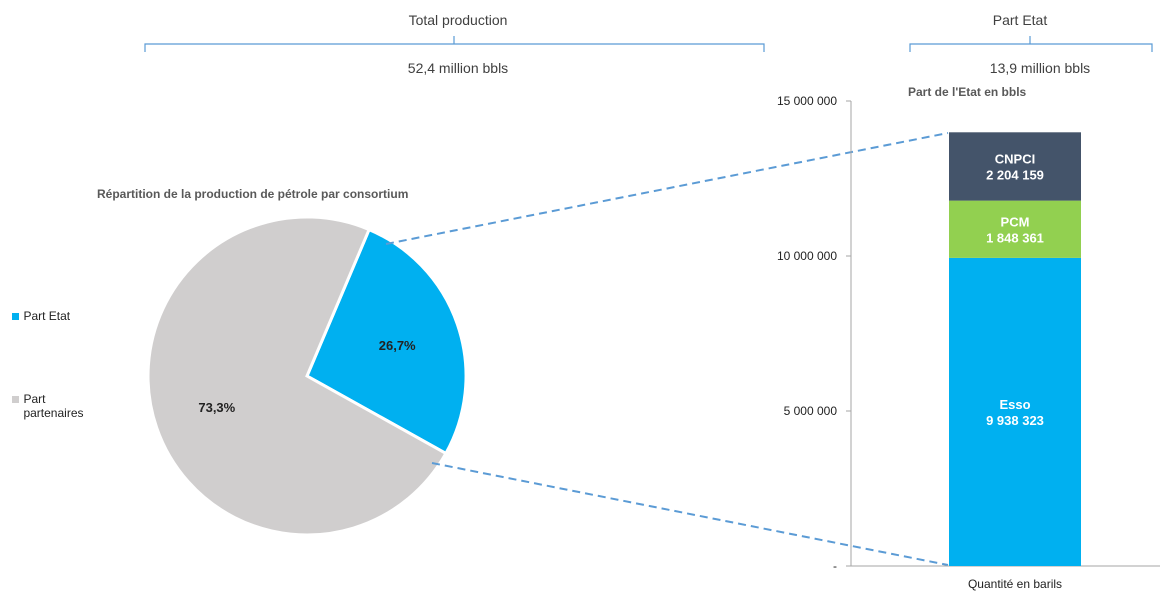 The width and height of the screenshot is (1166, 592). I want to click on legend-item-part-etat: Part Etat, so click(41, 316).